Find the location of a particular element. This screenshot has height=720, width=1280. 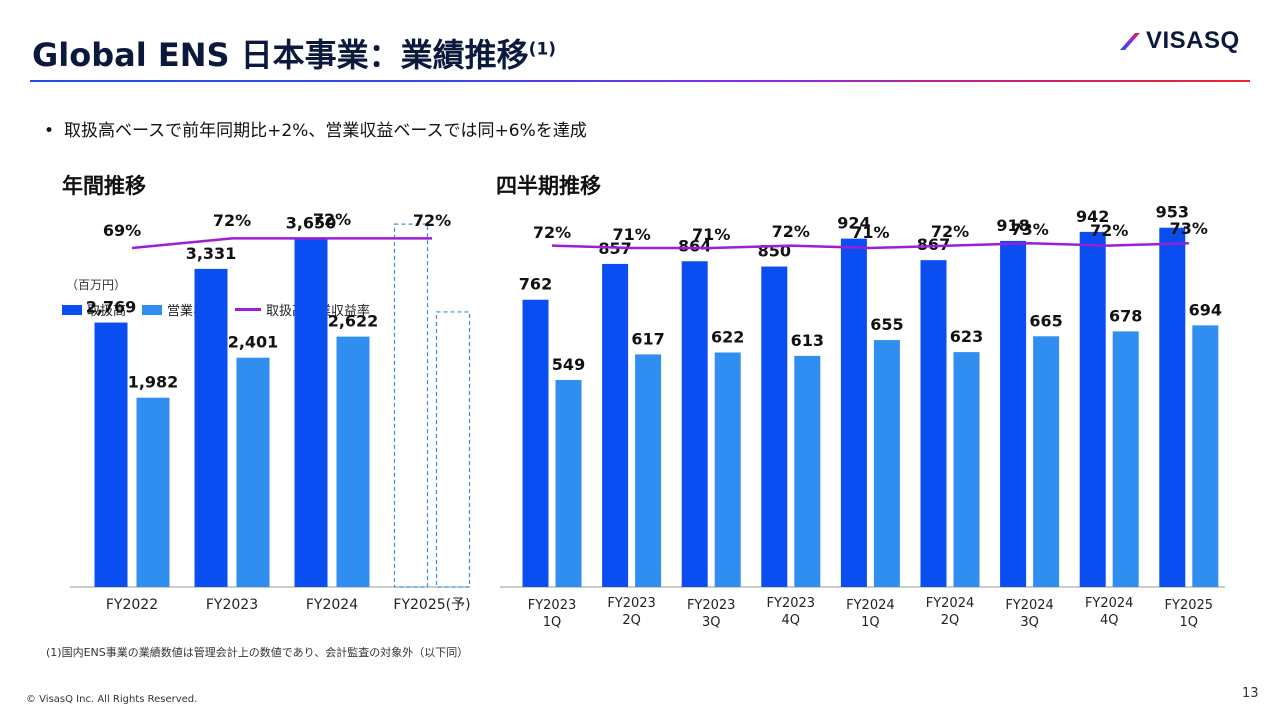

title-text: Global ENS 日本事業：業績推移 is located at coordinates (280, 55).